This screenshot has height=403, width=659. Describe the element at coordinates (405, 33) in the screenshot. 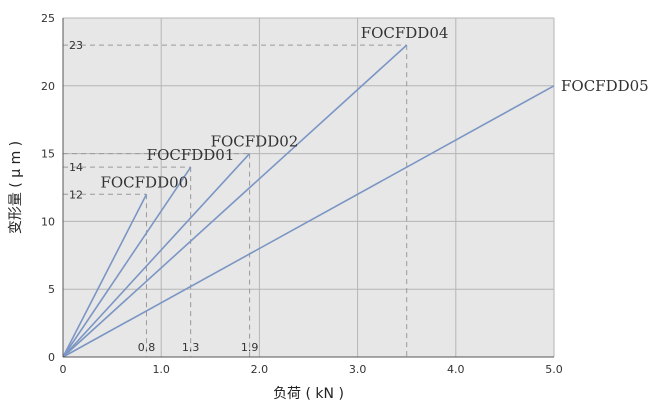

I see `series-label: FOCFDD04` at that location.